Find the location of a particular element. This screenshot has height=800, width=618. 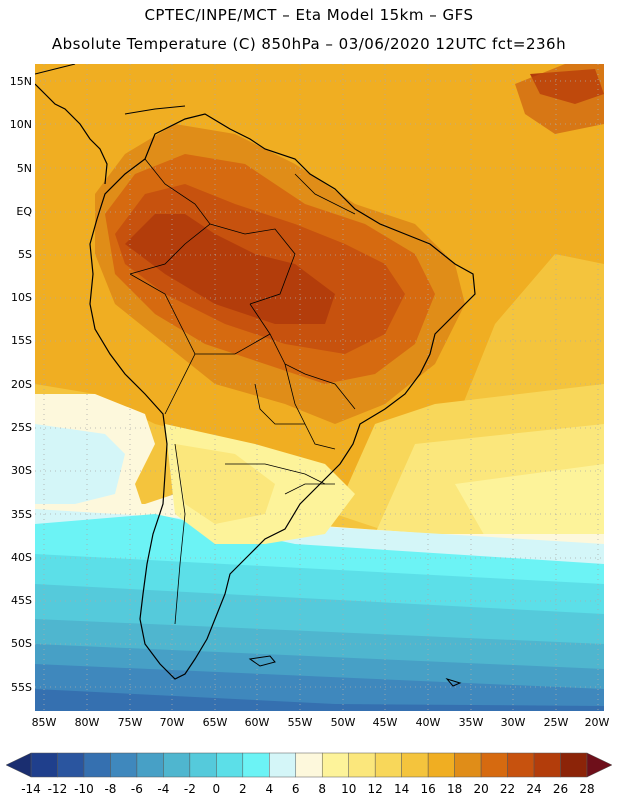

coastline-central-america is located at coordinates (71, 134).